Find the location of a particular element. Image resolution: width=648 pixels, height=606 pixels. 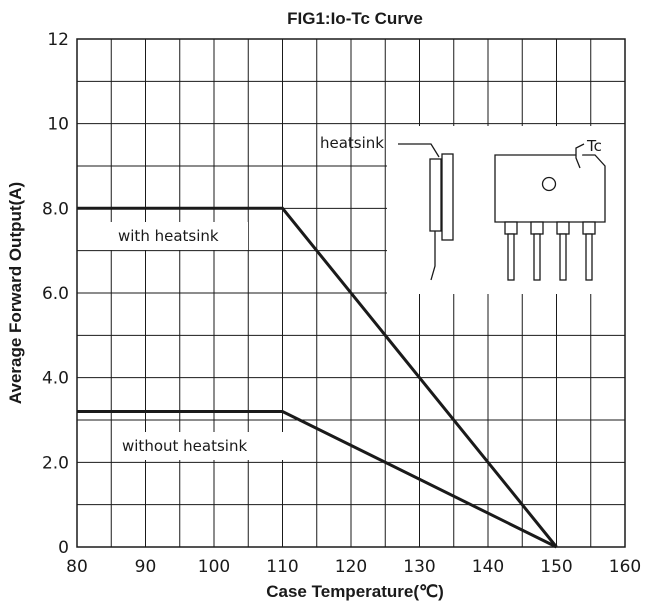

side-lead is located at coordinates (433, 256).